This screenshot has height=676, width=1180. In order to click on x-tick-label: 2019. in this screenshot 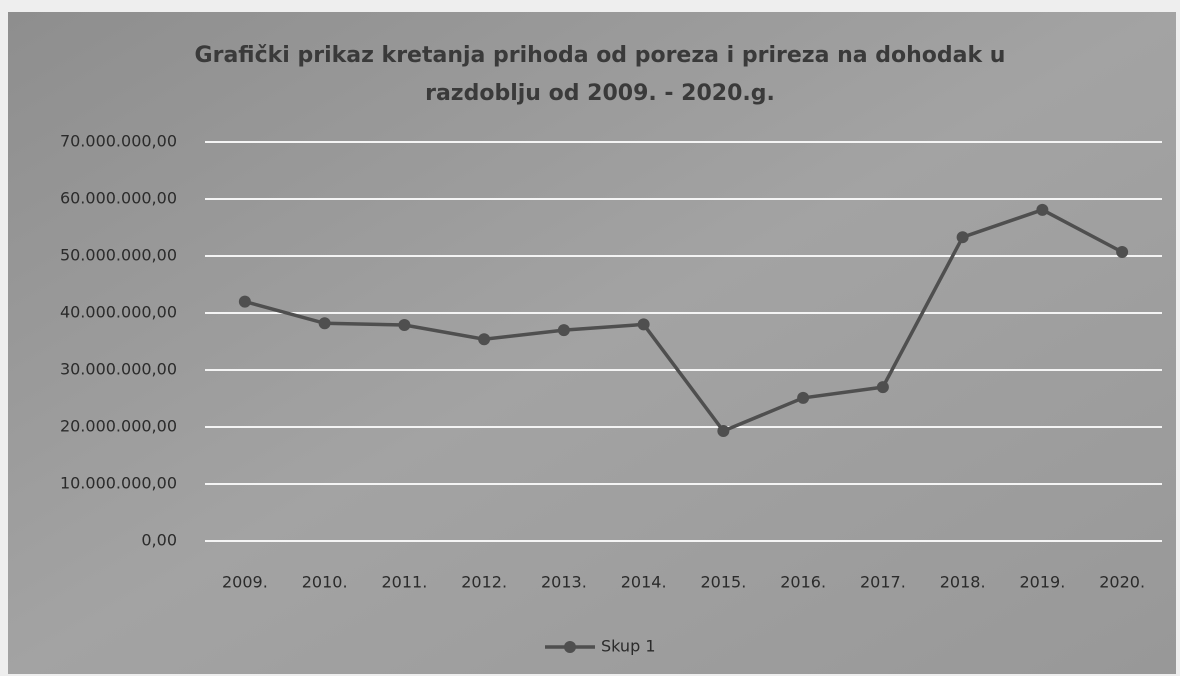, I will do `click(1042, 582)`.